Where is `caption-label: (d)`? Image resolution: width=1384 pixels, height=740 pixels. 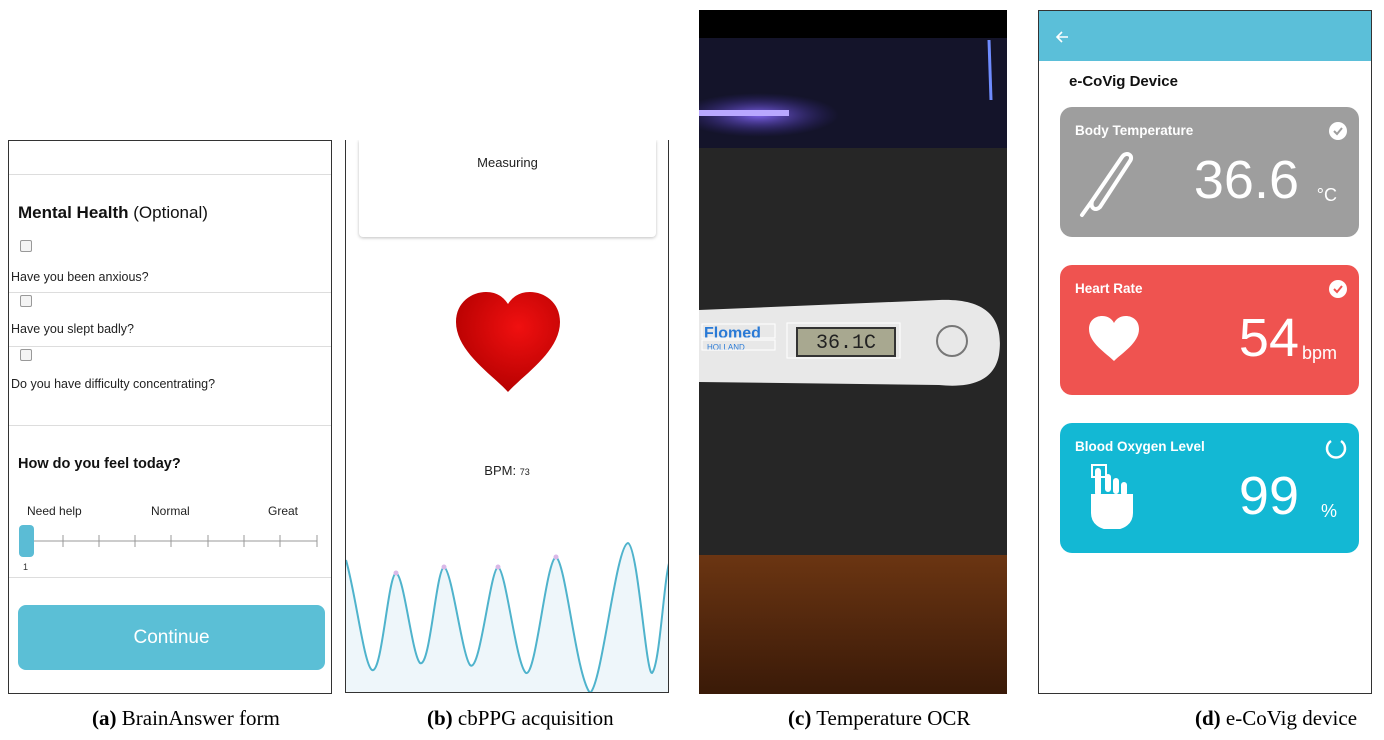
caption-label: (d) is located at coordinates (1208, 718).